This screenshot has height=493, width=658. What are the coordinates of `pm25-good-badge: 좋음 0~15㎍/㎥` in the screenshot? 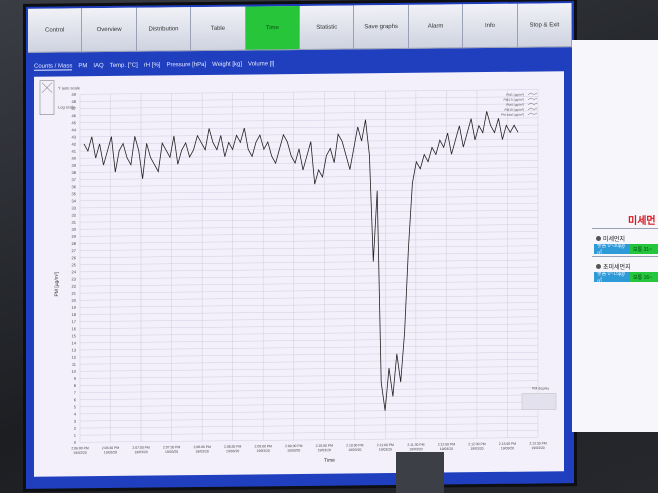 It's located at (612, 277).